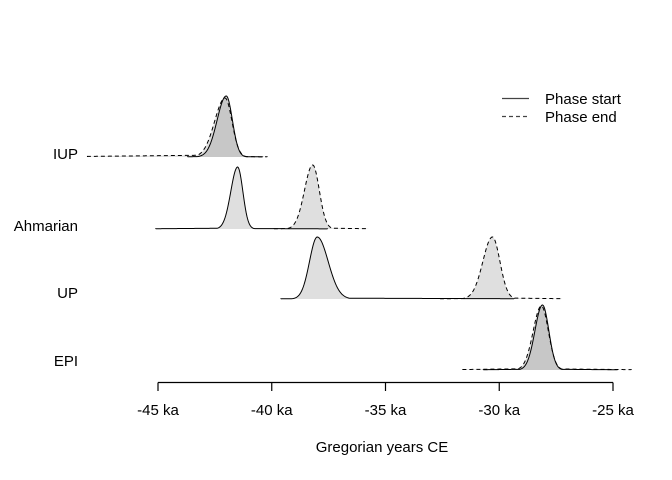 The image size is (672, 480). I want to click on legend-label-phase-start: Phase start, so click(583, 99).